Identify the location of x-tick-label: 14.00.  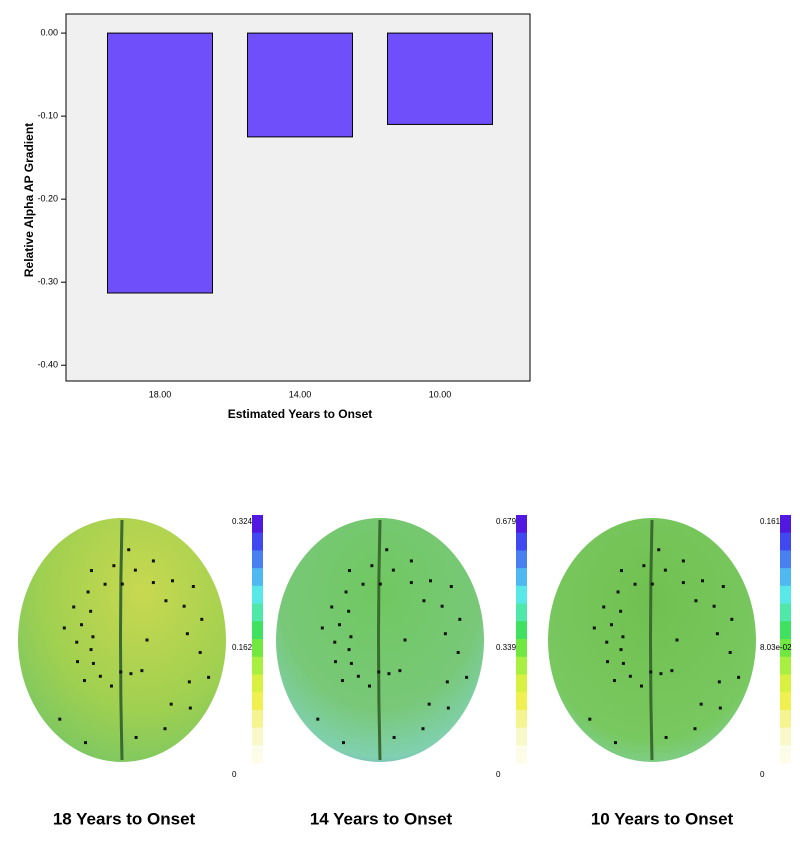
(300, 394).